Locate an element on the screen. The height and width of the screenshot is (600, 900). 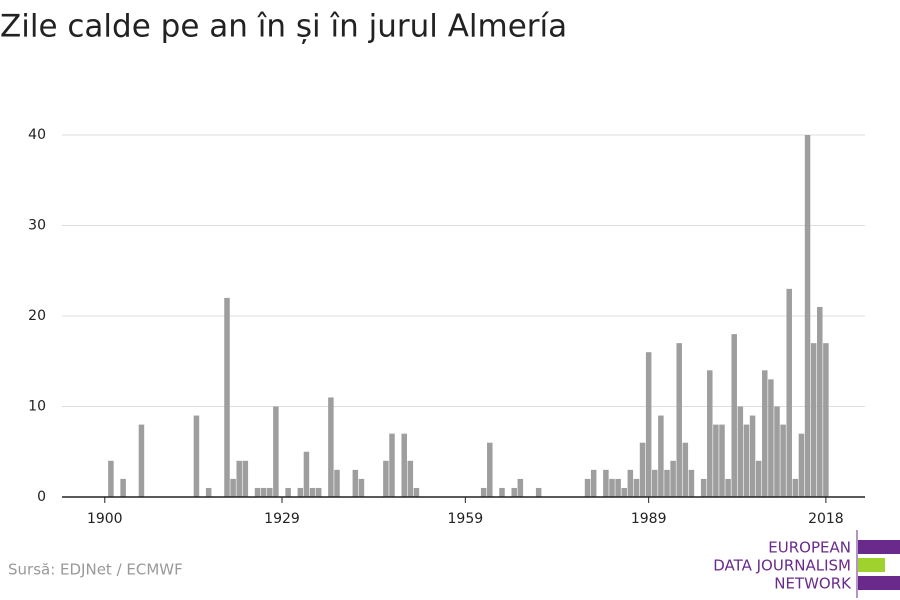
logo-text: DATA JOURNALISM is located at coordinates (782, 566).